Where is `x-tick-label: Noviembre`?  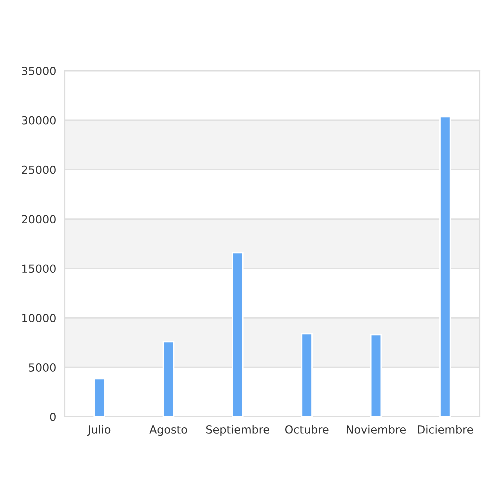 x-tick-label: Noviembre is located at coordinates (376, 429).